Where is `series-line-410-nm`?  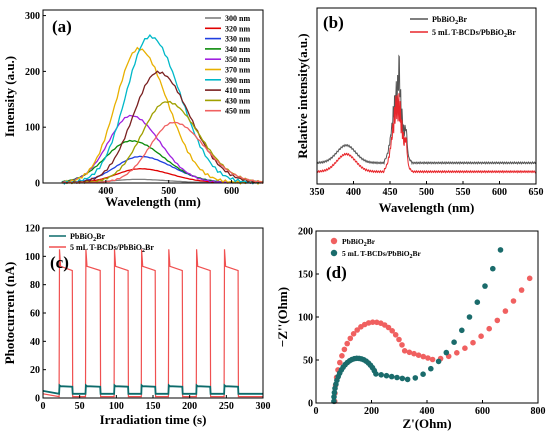
series-line-410-nm is located at coordinates (162, 127).